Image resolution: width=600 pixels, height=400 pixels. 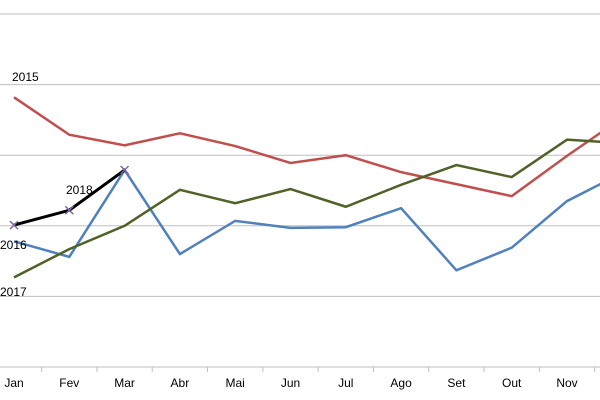 I want to click on x-tick-label: Mai, so click(x=235, y=383).